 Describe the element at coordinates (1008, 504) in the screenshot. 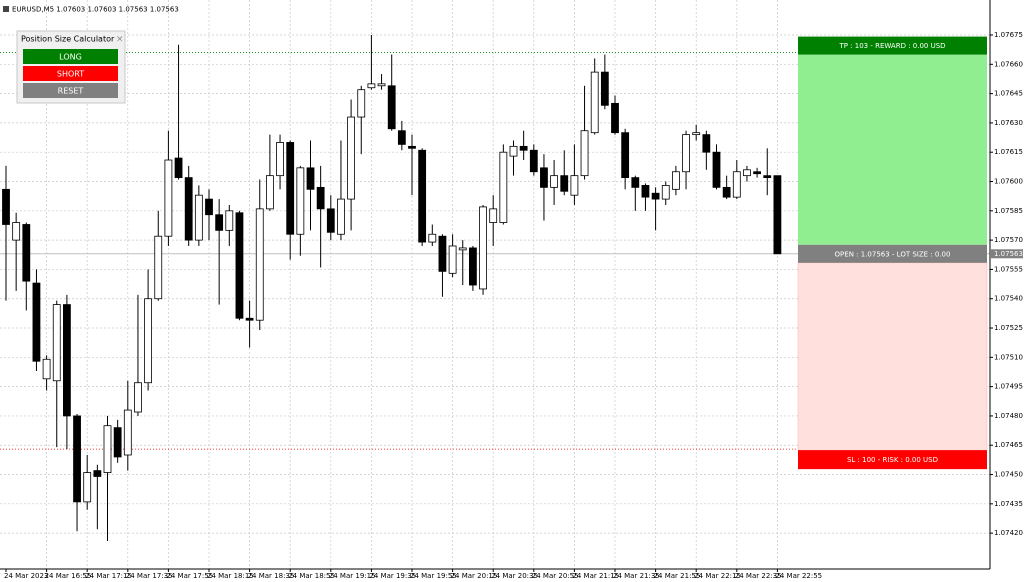

I see `y-tick-label: 1.07435` at that location.